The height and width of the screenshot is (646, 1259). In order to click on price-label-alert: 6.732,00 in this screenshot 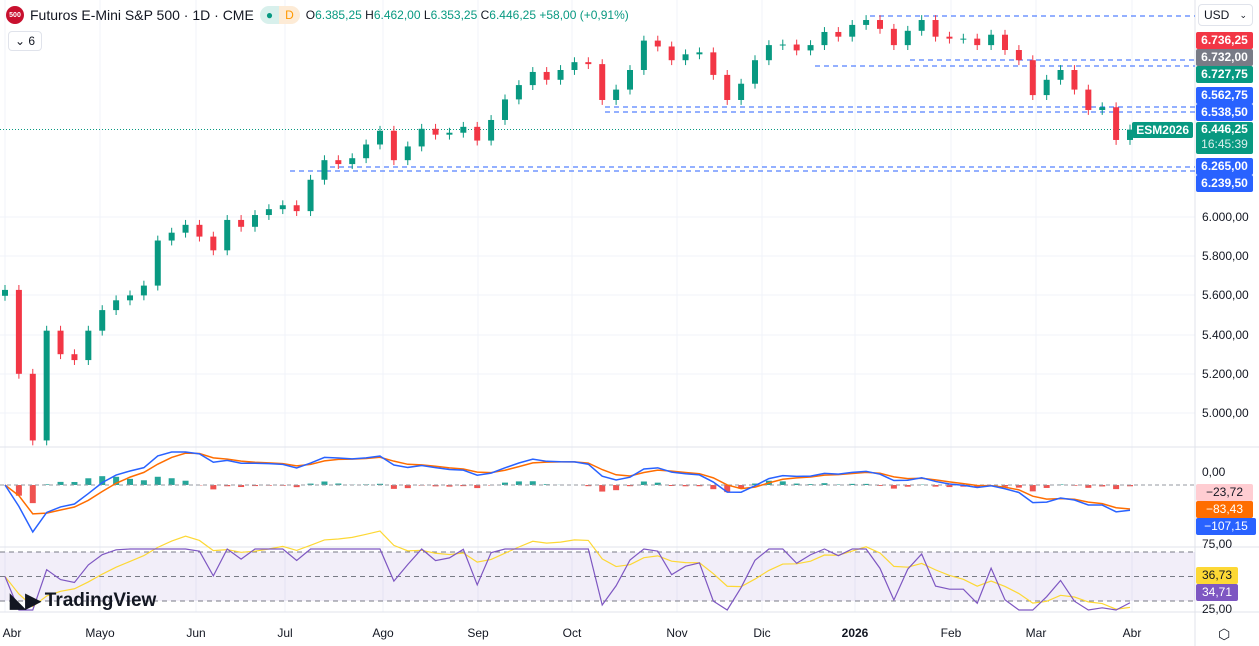, I will do `click(1224, 57)`.